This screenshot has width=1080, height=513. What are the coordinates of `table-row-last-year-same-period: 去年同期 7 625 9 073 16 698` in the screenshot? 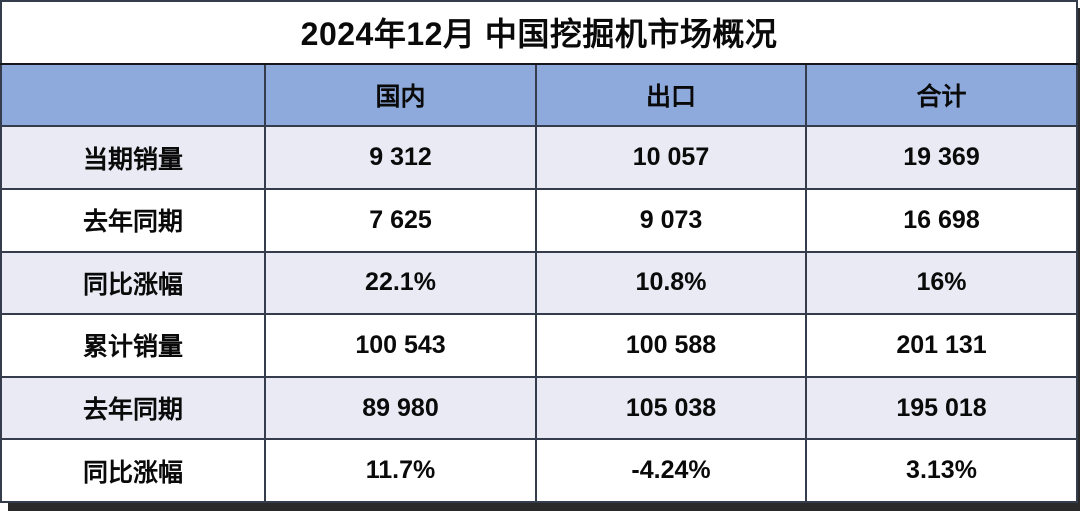 It's located at (539, 220).